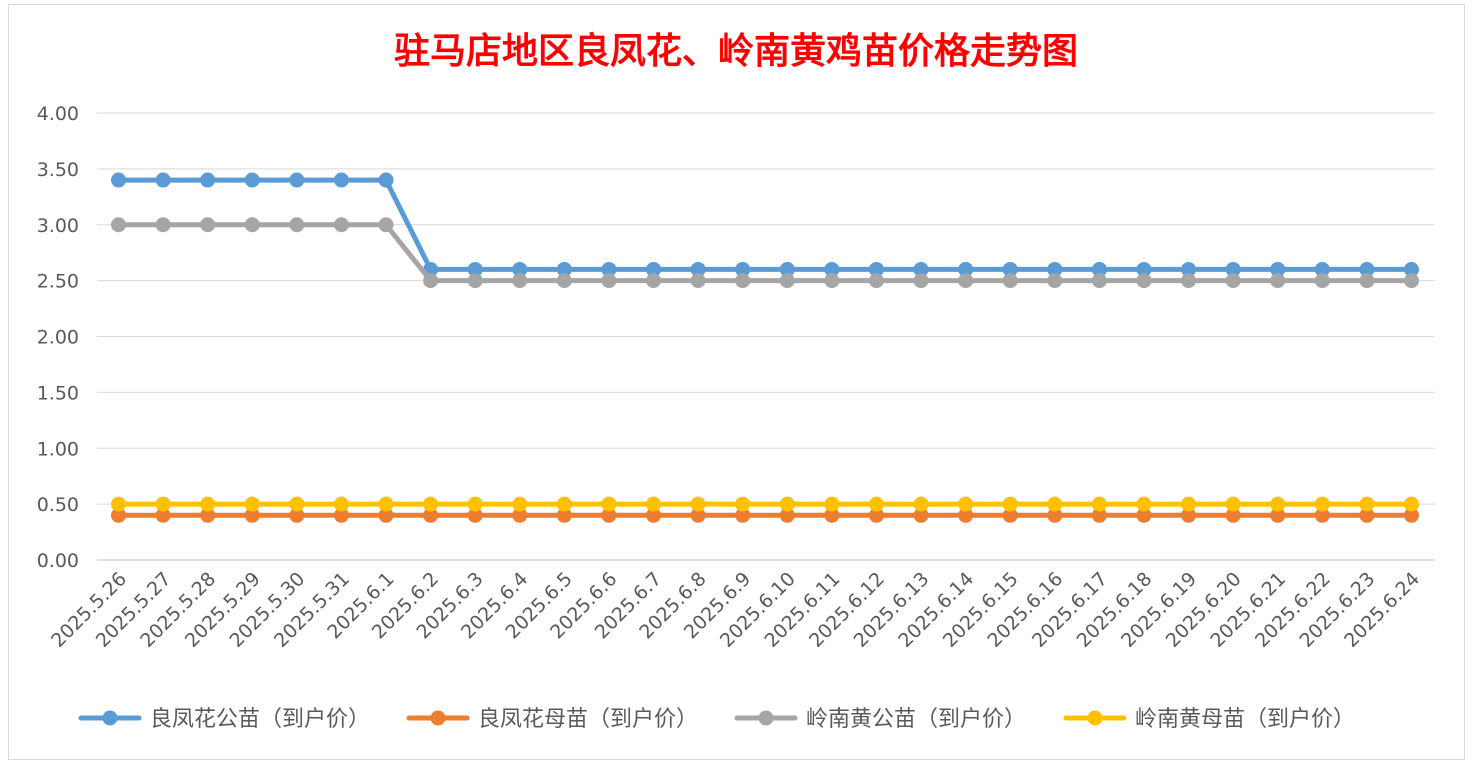 This screenshot has height=768, width=1473. What do you see at coordinates (58, 393) in the screenshot?
I see `y-tick-label: 1.50` at bounding box center [58, 393].